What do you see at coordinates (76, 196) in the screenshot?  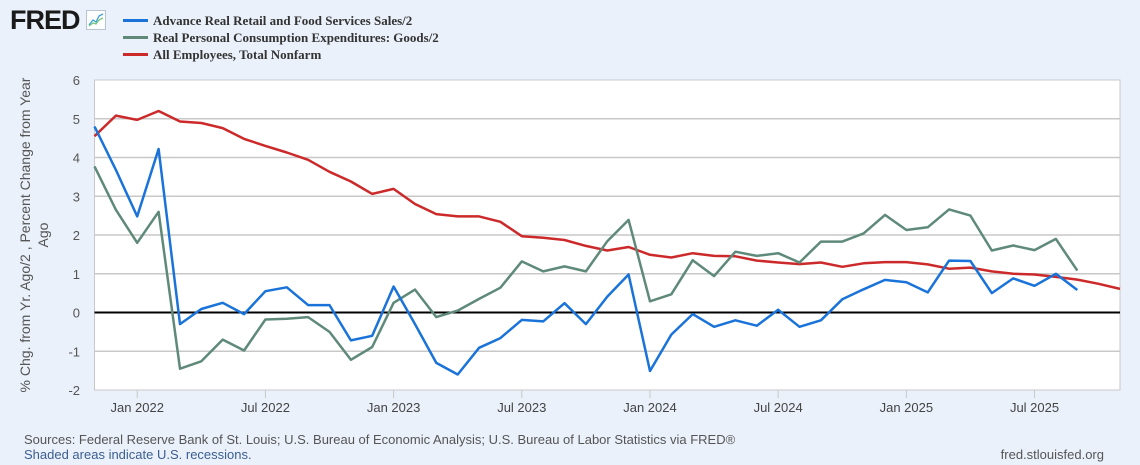 I see `y-tick-label: 3` at bounding box center [76, 196].